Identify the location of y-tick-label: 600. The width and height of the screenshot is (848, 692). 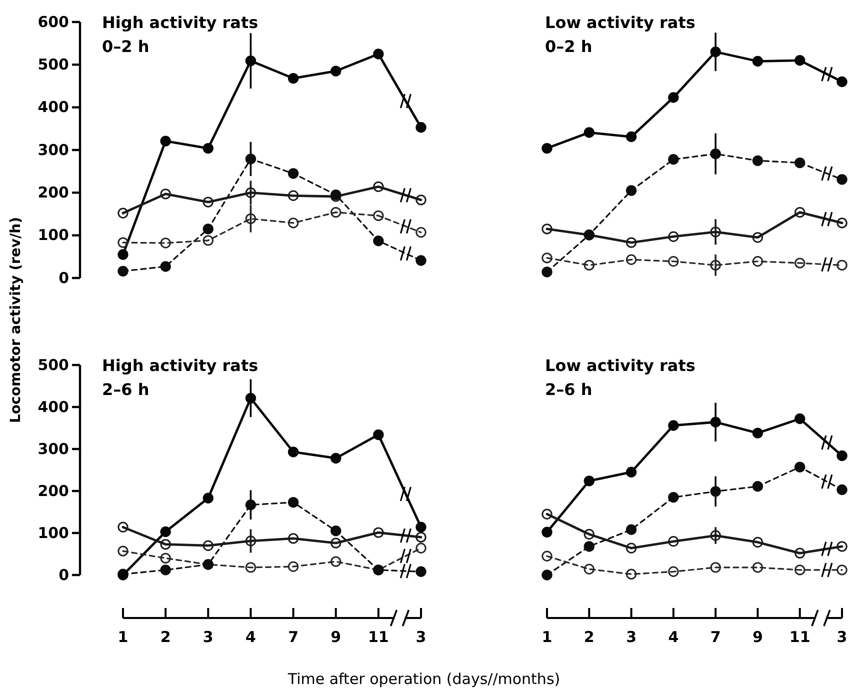
(53, 21).